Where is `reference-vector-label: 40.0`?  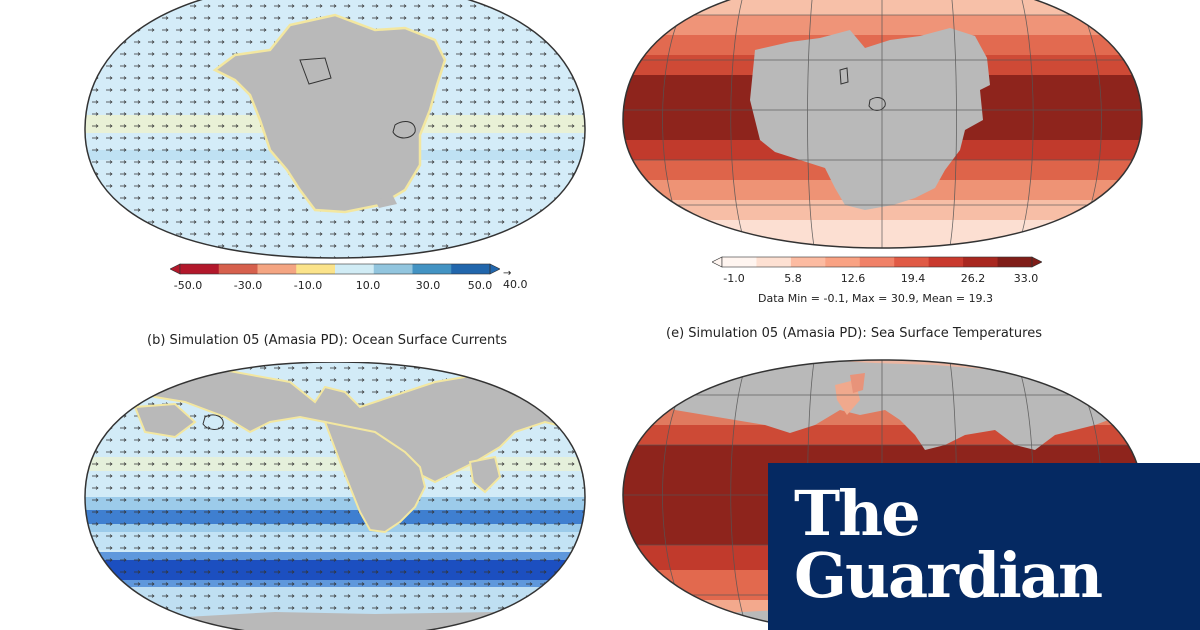 reference-vector-label: 40.0 is located at coordinates (515, 284).